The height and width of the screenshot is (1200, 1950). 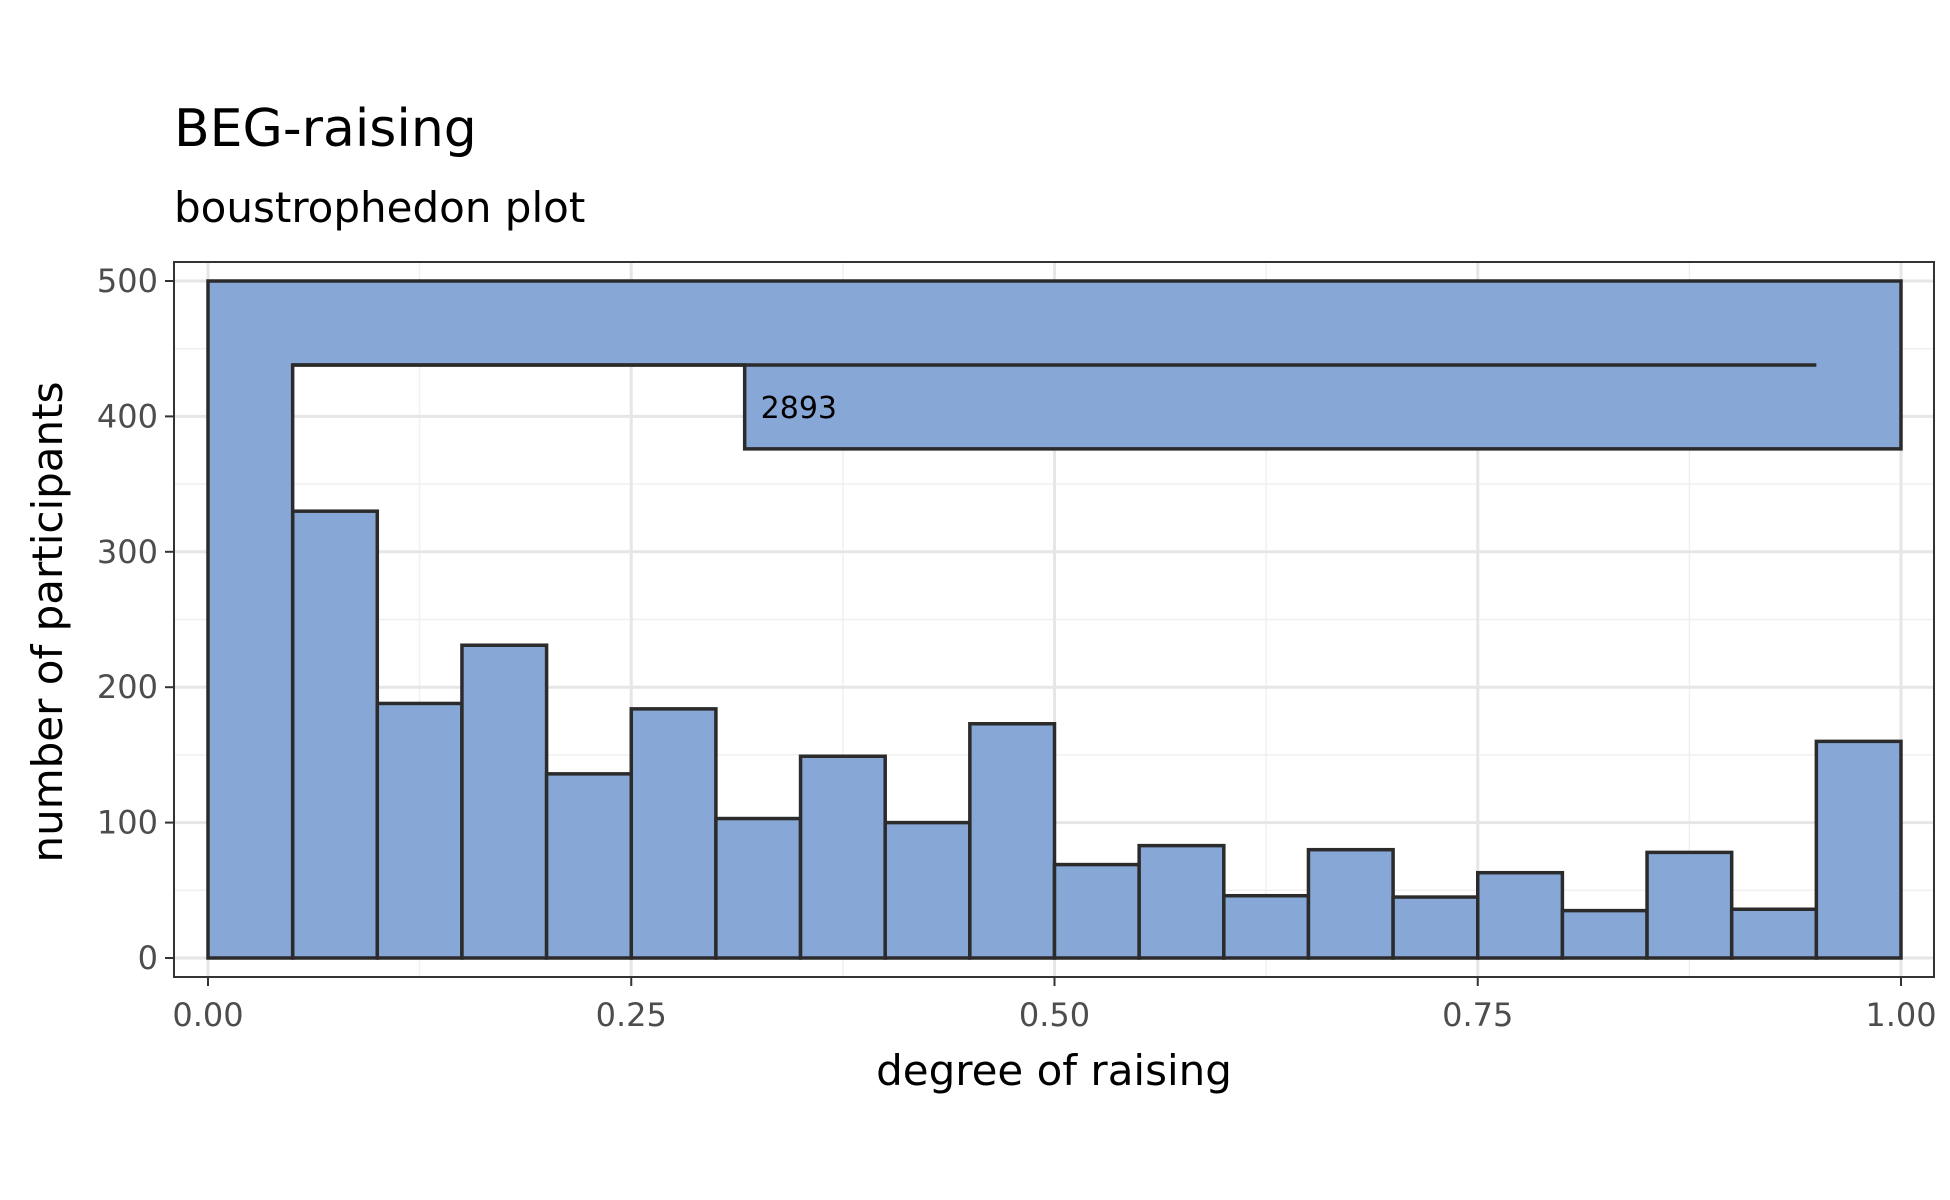 What do you see at coordinates (148, 958) in the screenshot?
I see `y-tick-label: 0` at bounding box center [148, 958].